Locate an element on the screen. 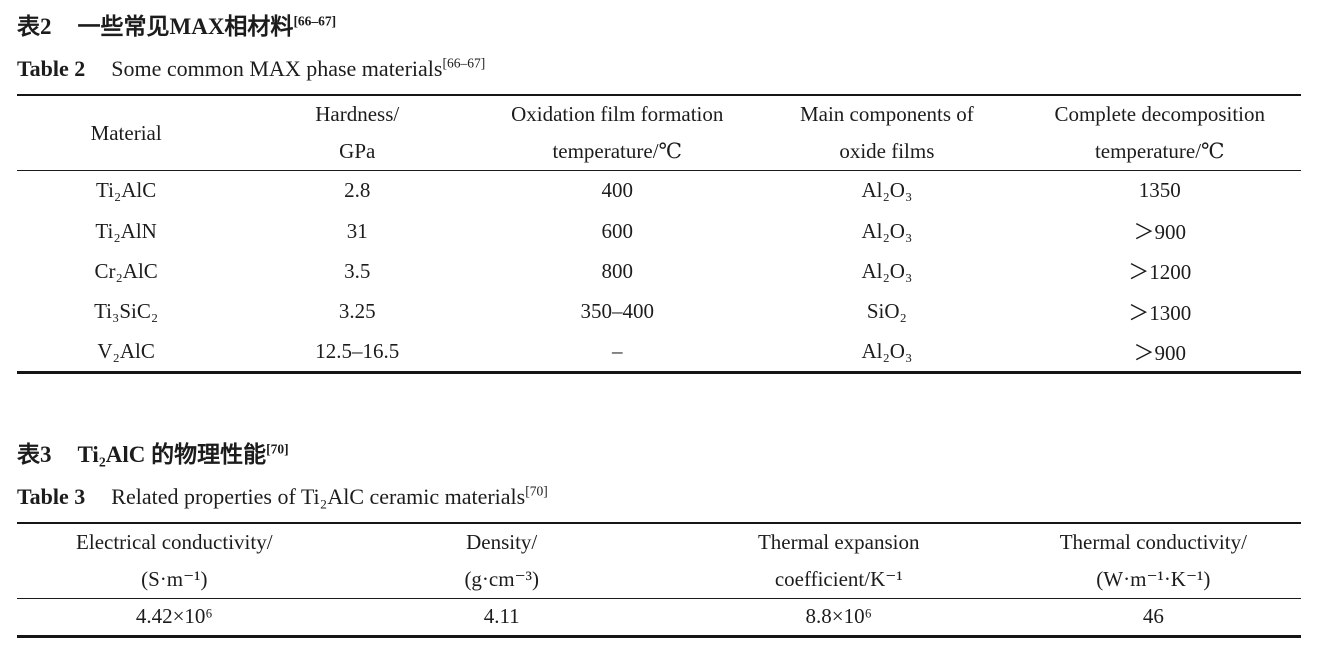 This screenshot has width=1317, height=645. table3-body: 4.42×10⁶ 4.11 8.8×10⁶ 46 is located at coordinates (659, 617).